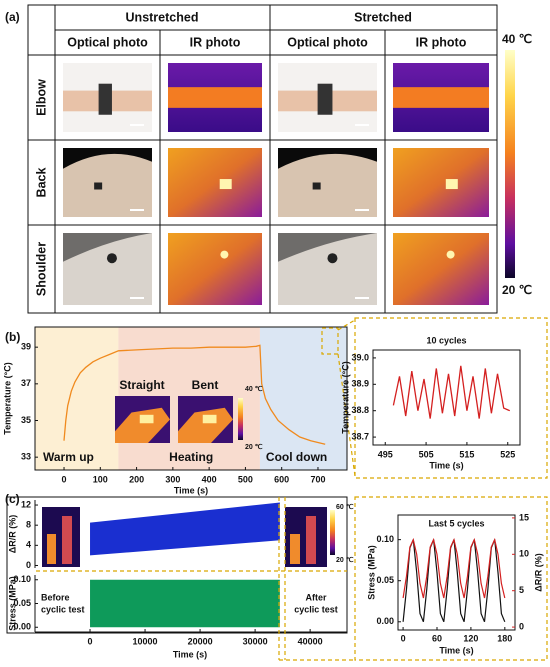  What do you see at coordinates (209, 479) in the screenshot?
I see `x-tick-label: 400` at bounding box center [209, 479].